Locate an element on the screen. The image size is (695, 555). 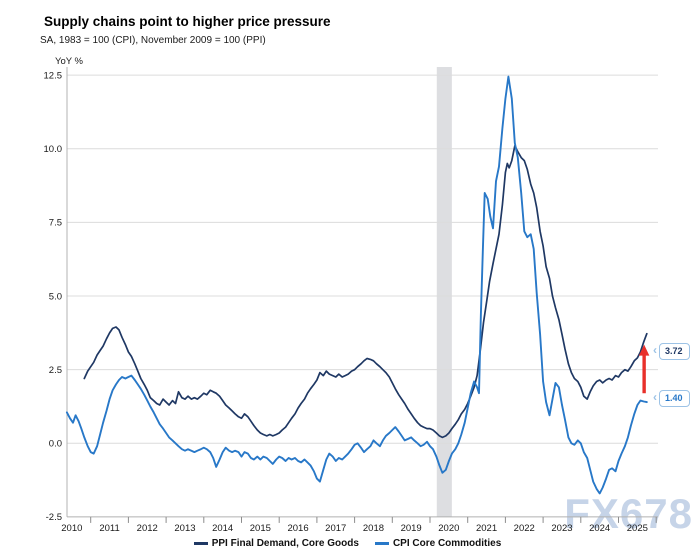
x-tick-label: 2022 is located at coordinates (524, 528).